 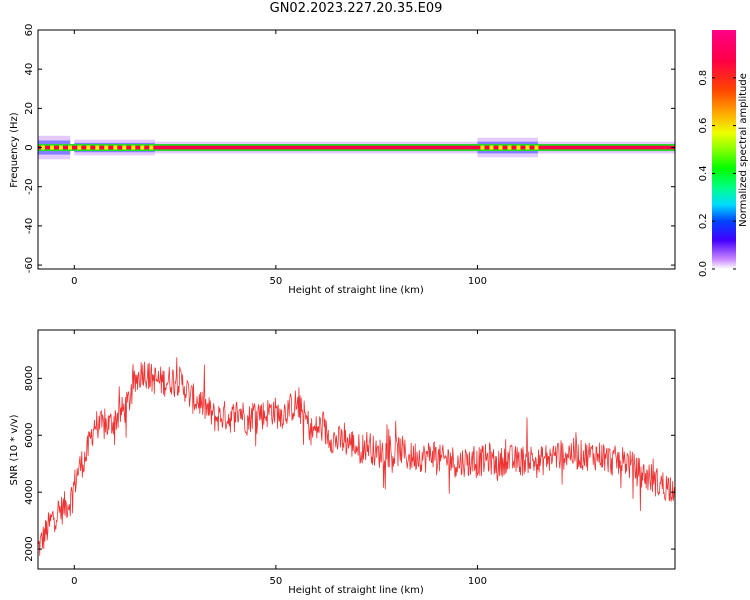 What do you see at coordinates (356, 8) in the screenshot?
I see `page-title: GN02.2023.227.20.35.E09` at bounding box center [356, 8].